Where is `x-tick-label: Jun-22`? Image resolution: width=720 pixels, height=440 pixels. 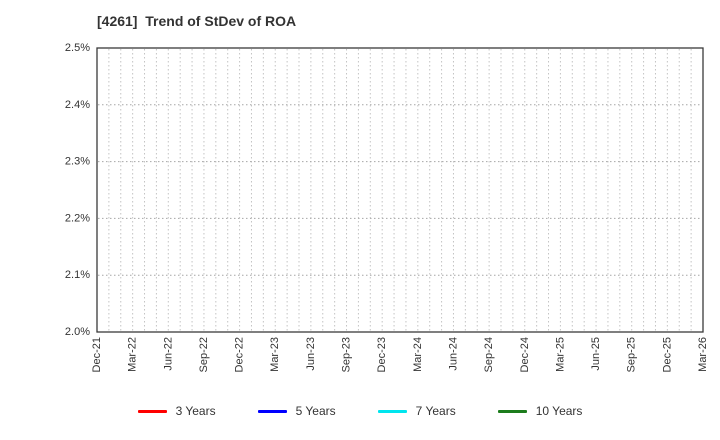
x-tick-label: Jun-22 is located at coordinates (168, 354).